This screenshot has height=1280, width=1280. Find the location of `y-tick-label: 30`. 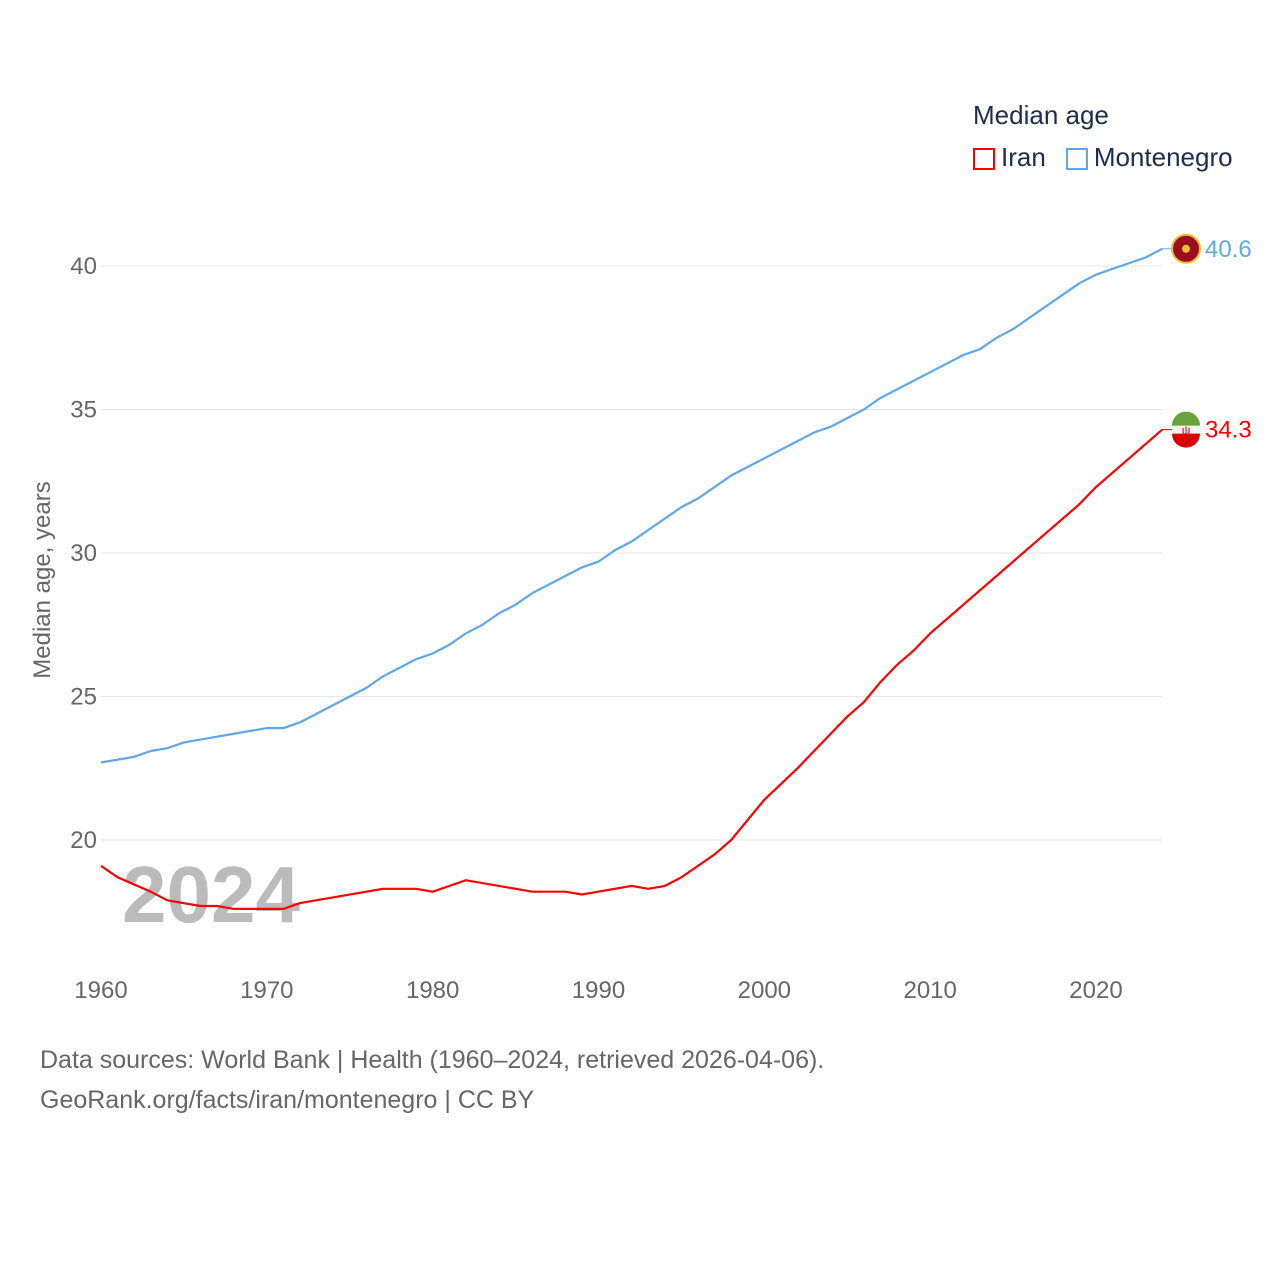

y-tick-label: 30 is located at coordinates (83, 553).